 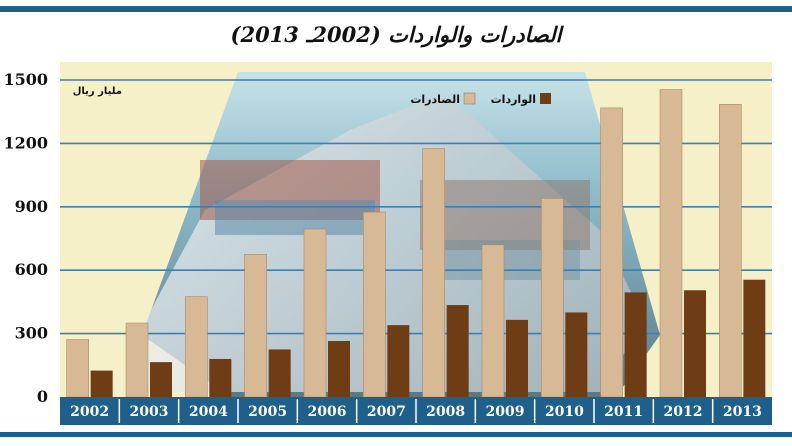 I want to click on x-tick-label: 2006, so click(x=327, y=412).